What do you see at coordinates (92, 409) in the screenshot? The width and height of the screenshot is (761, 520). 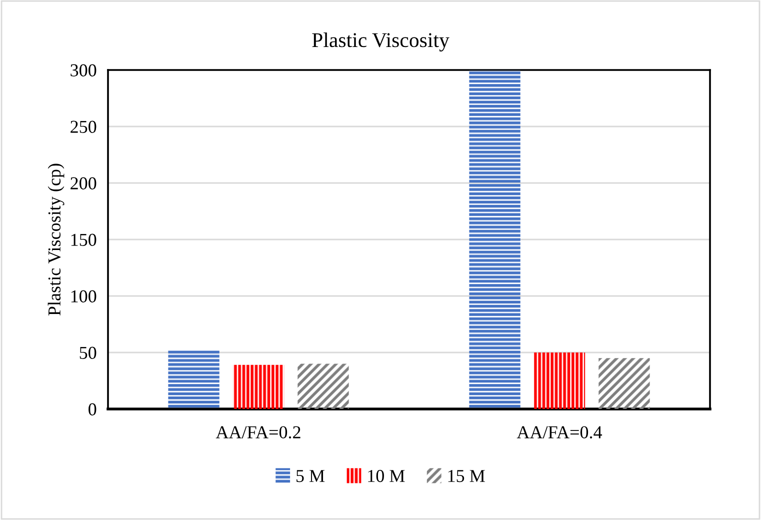 I see `y-tick-label: 0` at bounding box center [92, 409].